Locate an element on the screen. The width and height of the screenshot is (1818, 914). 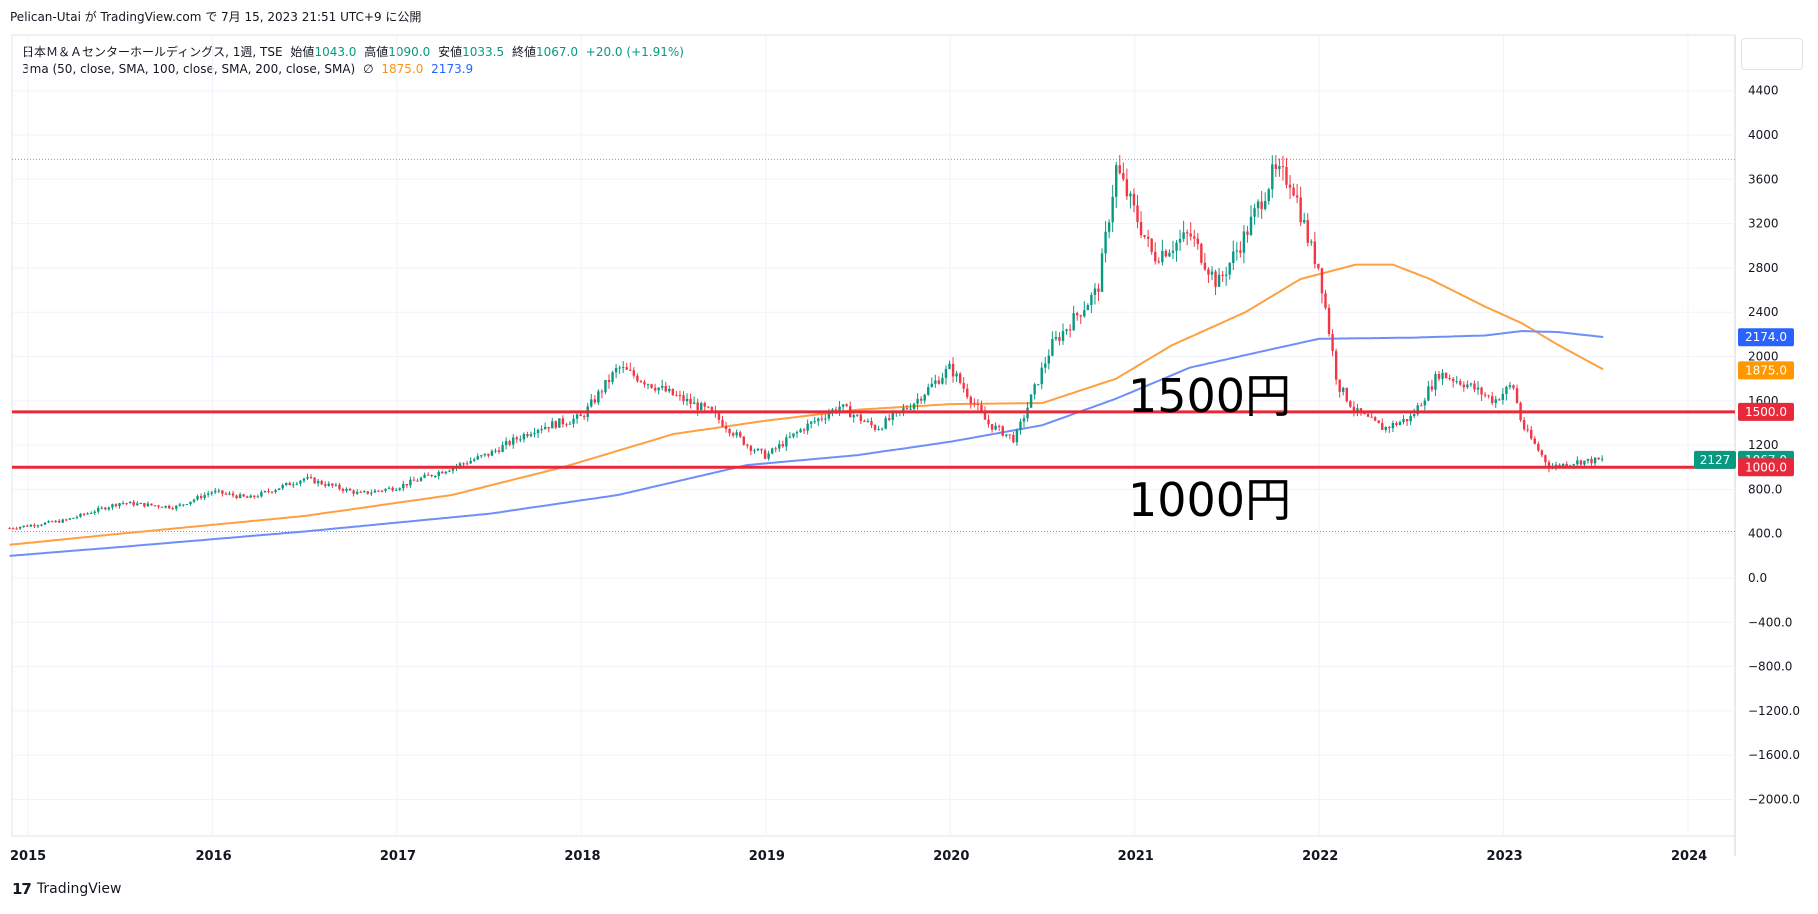
x-tick-label: 2015 is located at coordinates (28, 856).